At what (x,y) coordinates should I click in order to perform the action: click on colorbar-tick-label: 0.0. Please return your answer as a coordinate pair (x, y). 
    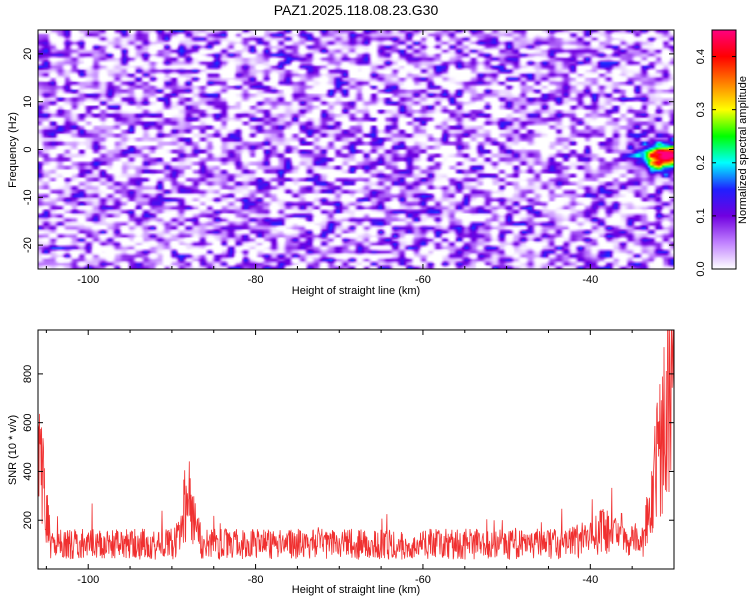
    Looking at the image, I should click on (701, 268).